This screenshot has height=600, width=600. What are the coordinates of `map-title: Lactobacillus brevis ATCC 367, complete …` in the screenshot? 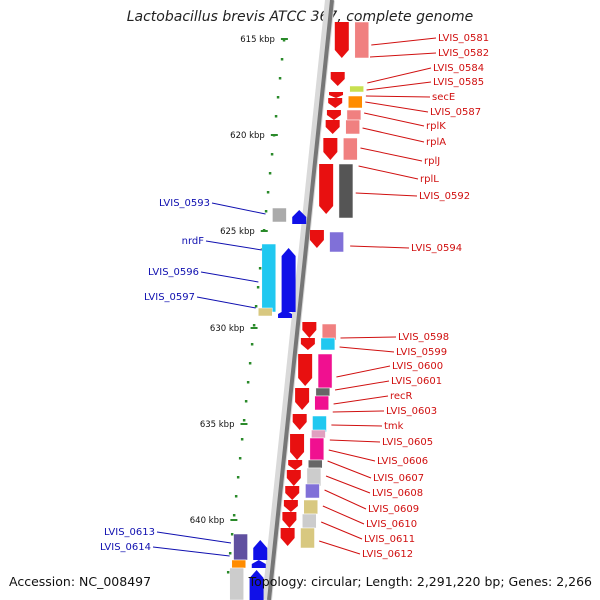 It's located at (300, 17).